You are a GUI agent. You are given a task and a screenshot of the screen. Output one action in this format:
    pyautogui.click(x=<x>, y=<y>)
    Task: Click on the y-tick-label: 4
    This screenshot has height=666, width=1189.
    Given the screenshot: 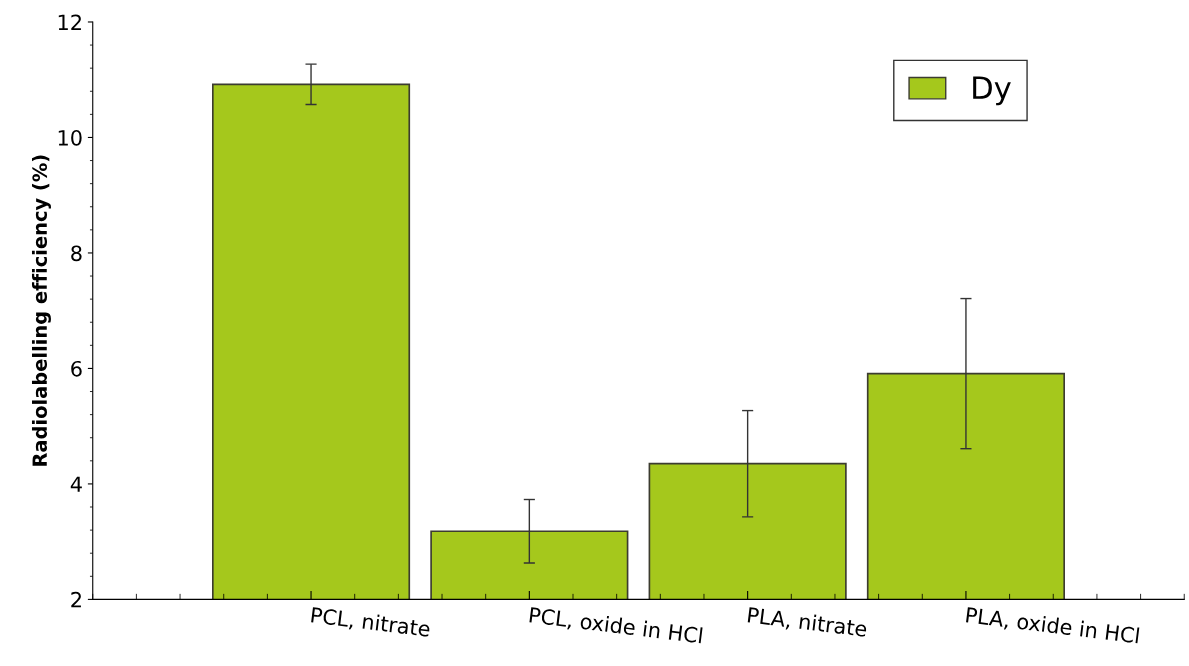 What is the action you would take?
    pyautogui.click(x=76, y=484)
    